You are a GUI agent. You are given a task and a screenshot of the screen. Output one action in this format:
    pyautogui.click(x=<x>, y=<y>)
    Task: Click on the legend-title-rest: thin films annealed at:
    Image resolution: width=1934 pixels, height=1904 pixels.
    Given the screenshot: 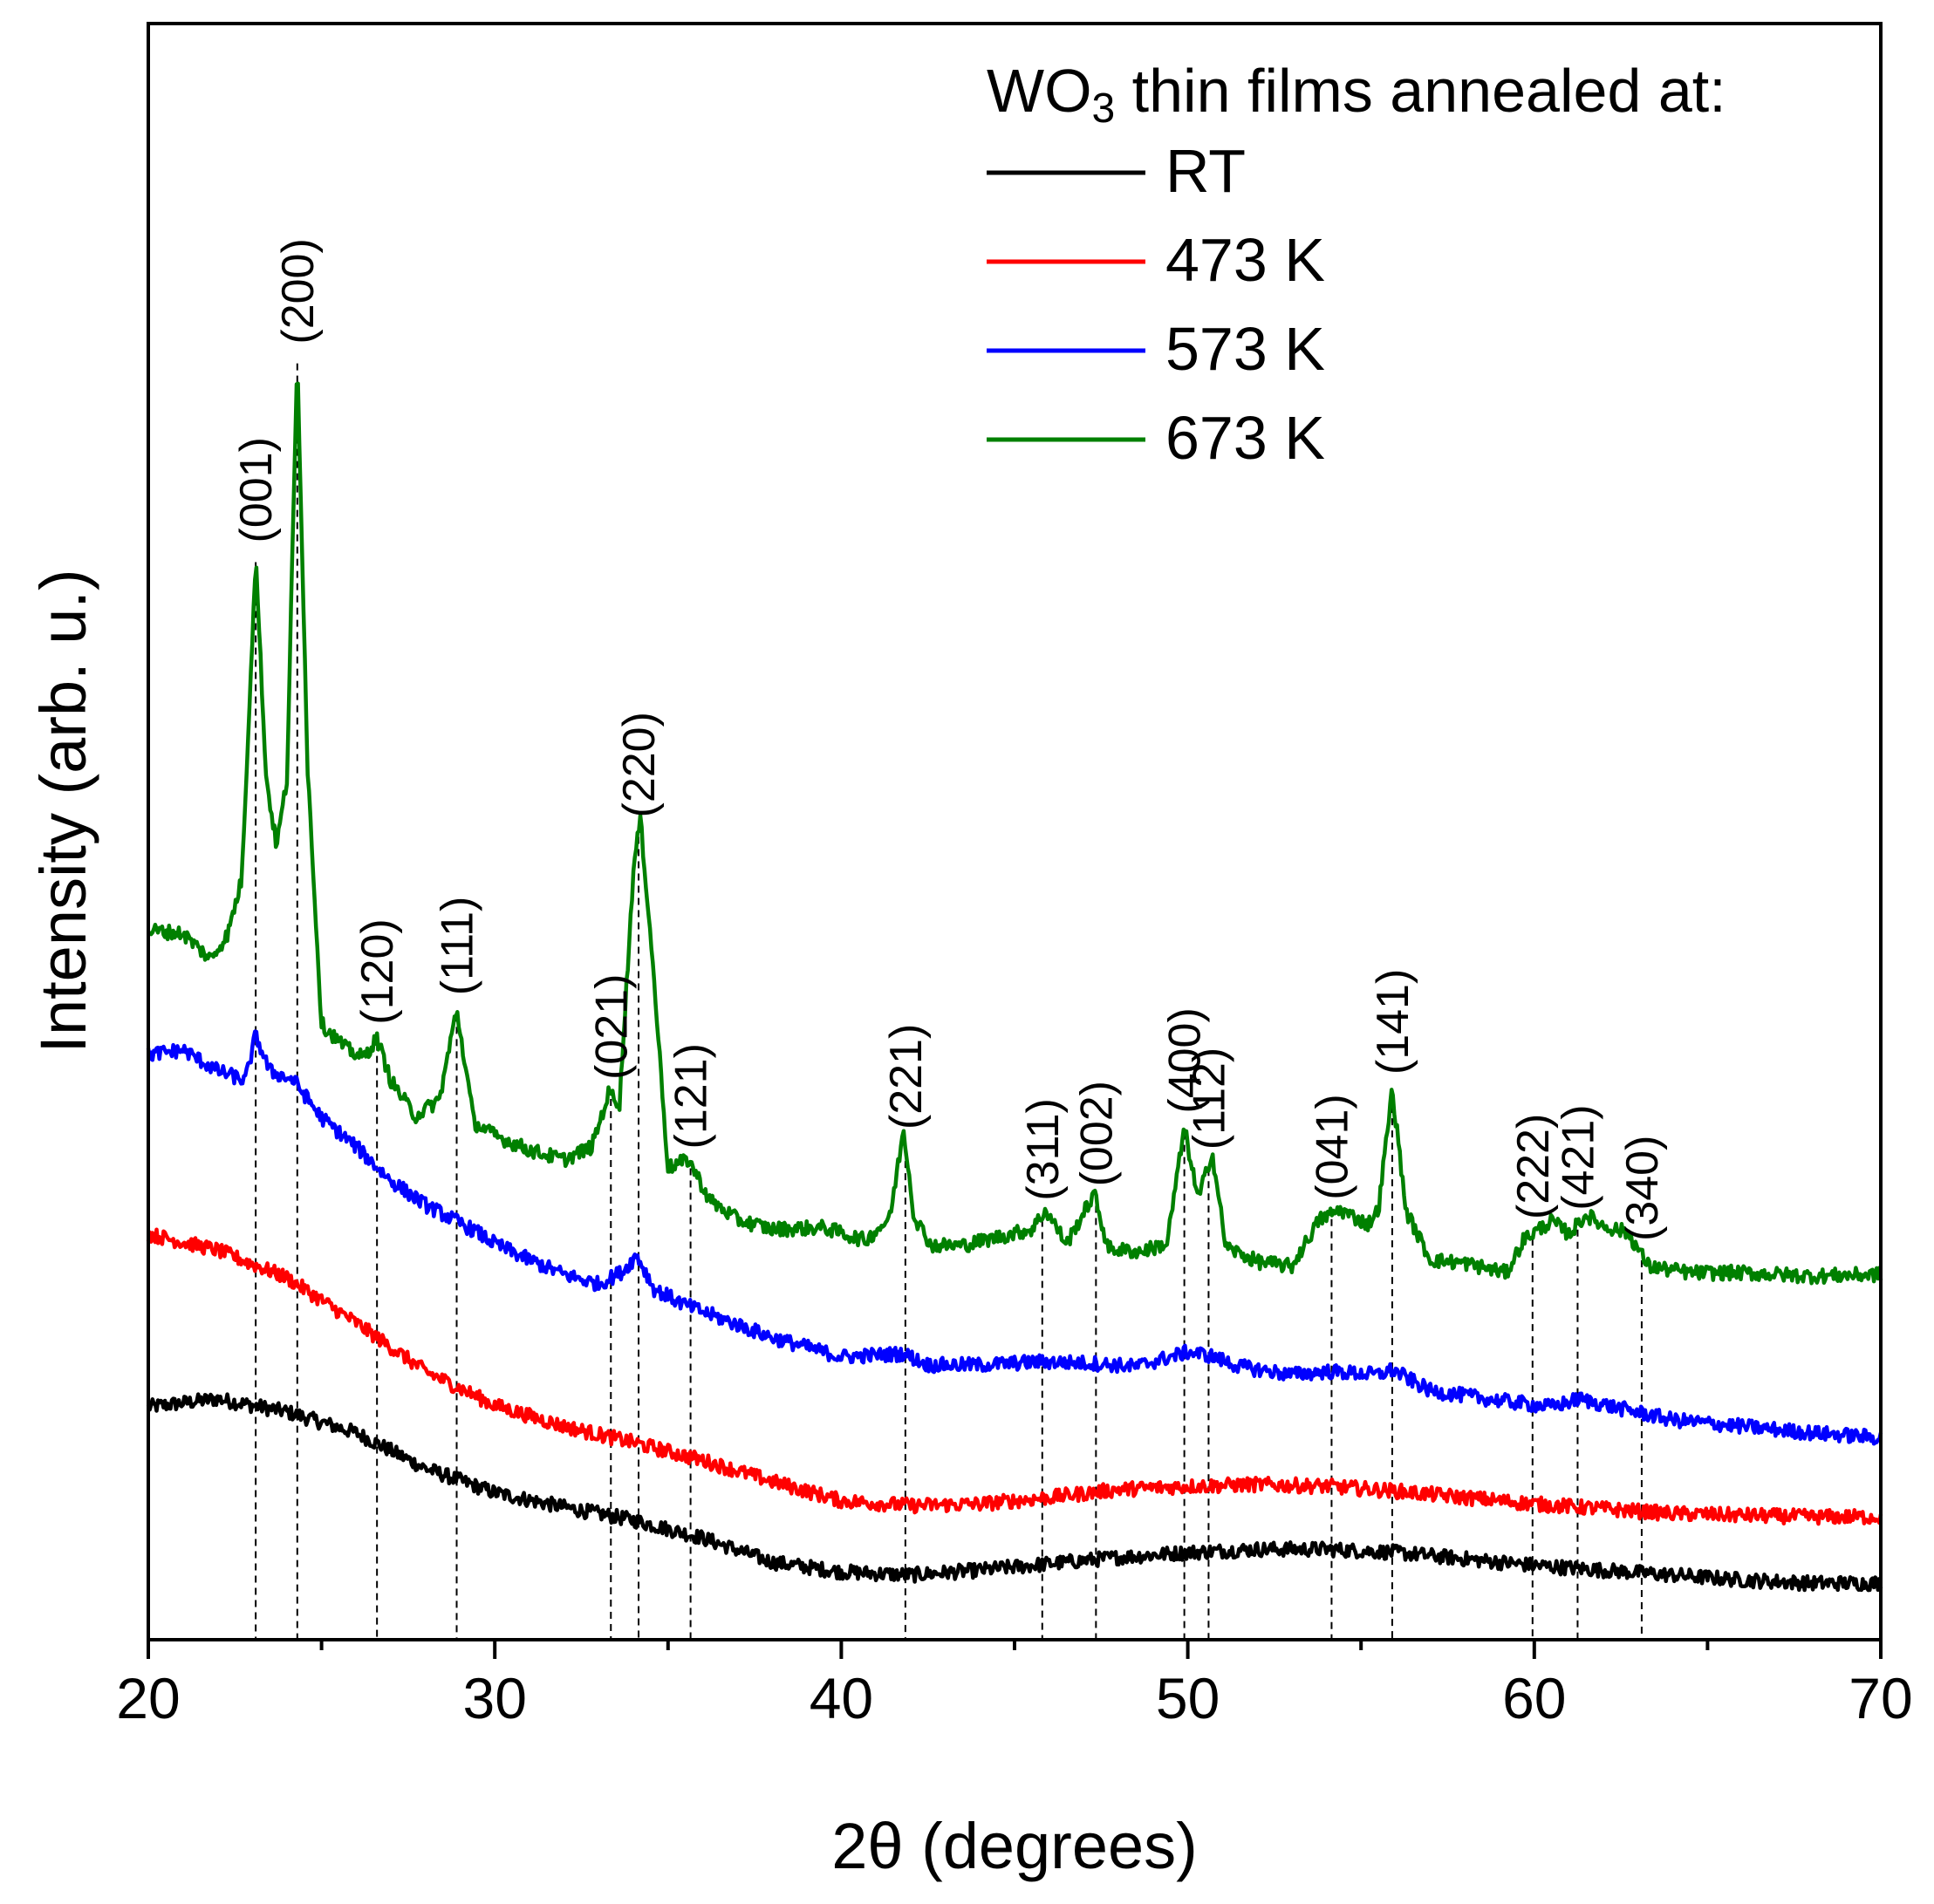 What is the action you would take?
    pyautogui.click(x=1420, y=91)
    